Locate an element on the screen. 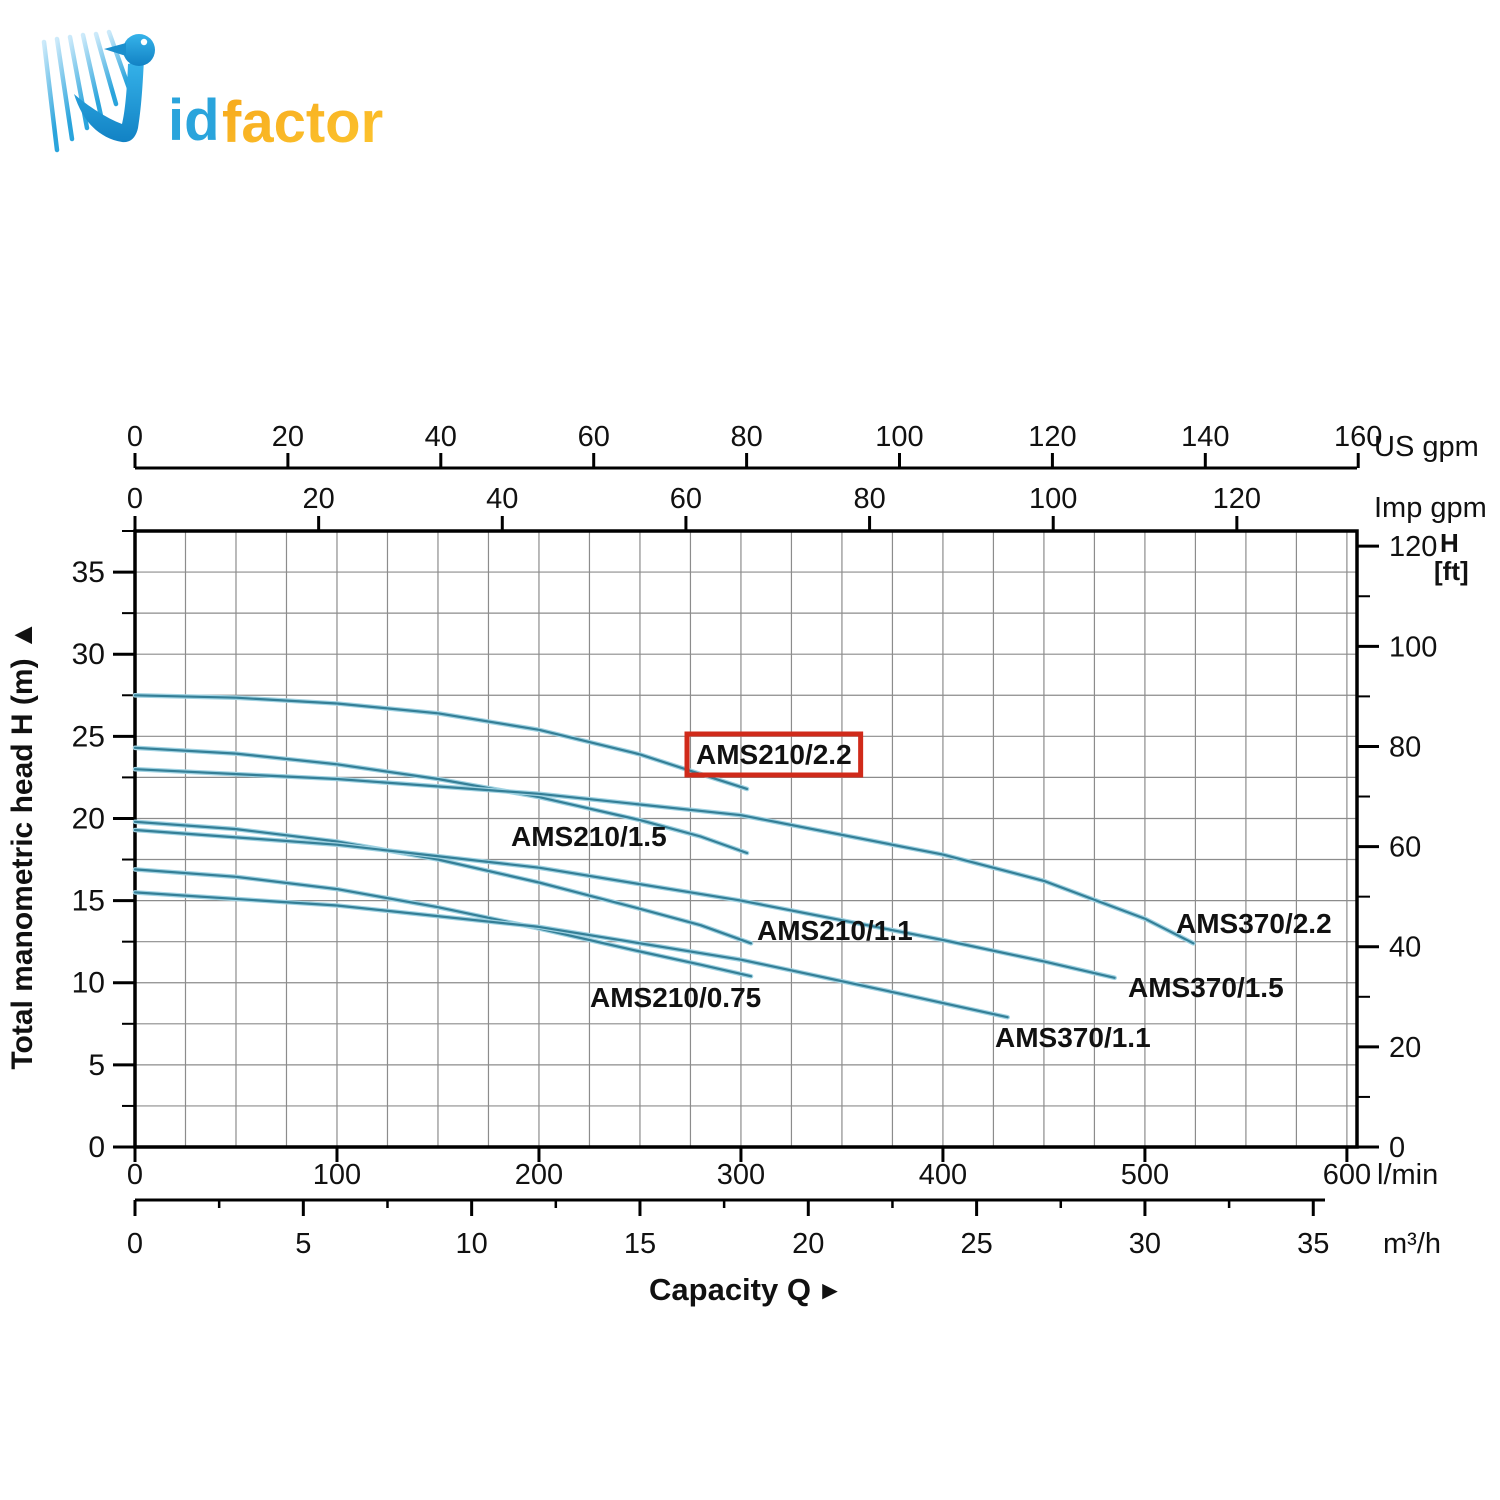 The image size is (1500, 1500). lpm-tick-label: 0 is located at coordinates (135, 1175).